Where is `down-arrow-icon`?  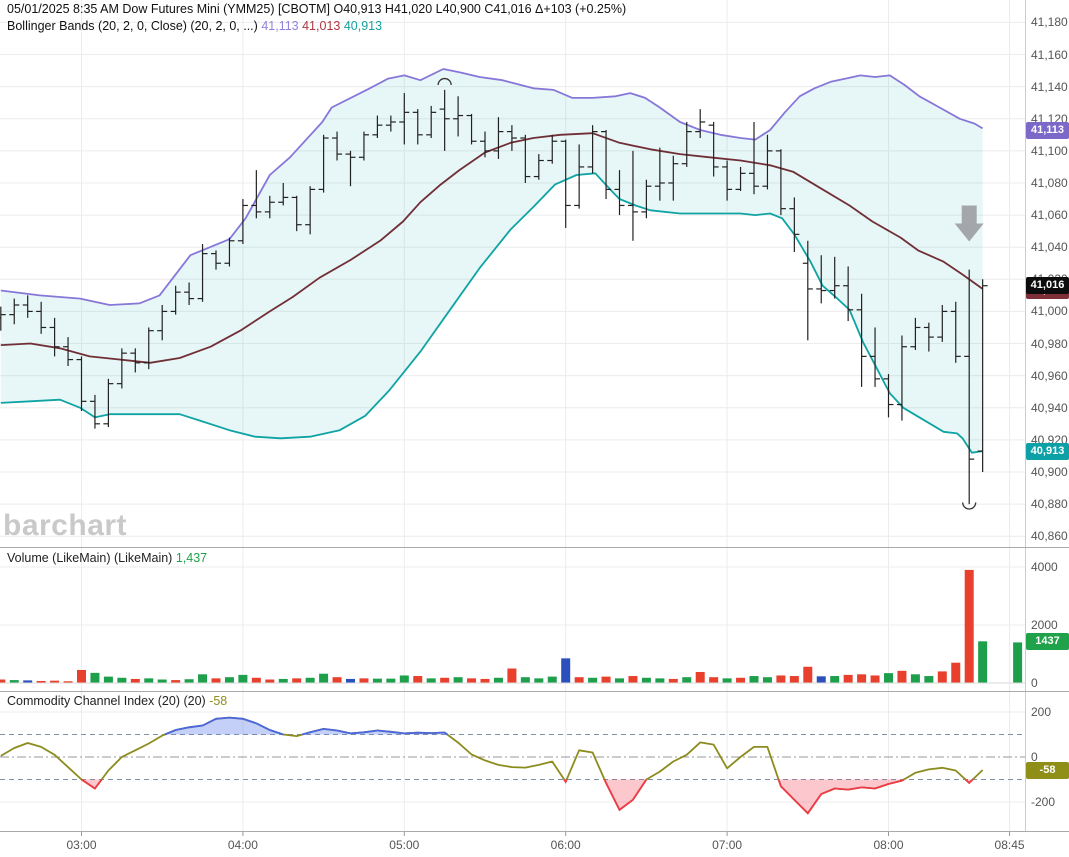
down-arrow-icon is located at coordinates (969, 223).